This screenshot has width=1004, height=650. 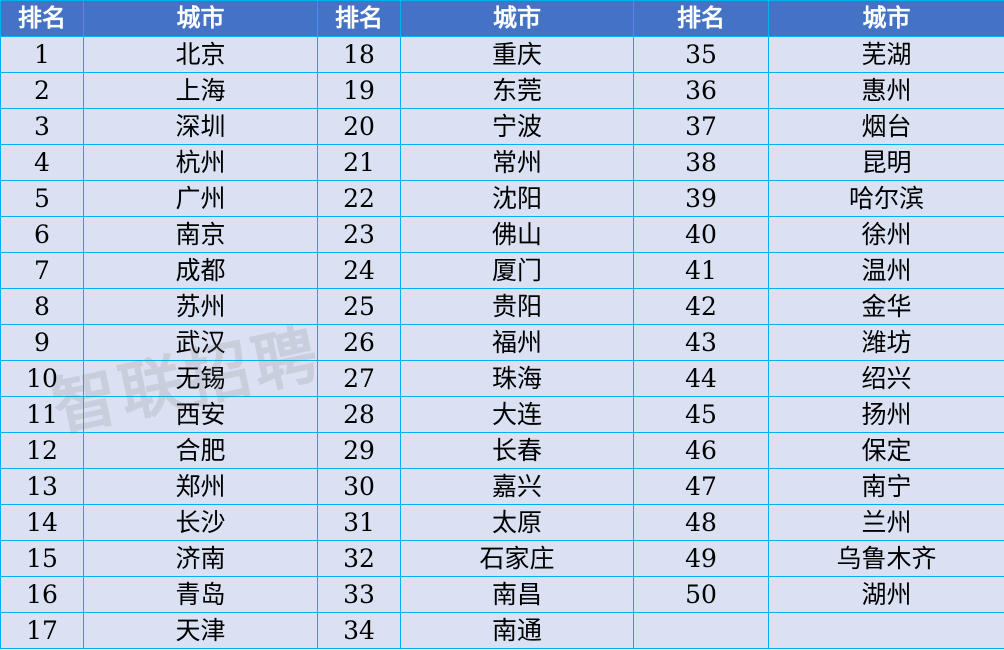 What do you see at coordinates (42, 378) in the screenshot?
I see `rank-cell: 10` at bounding box center [42, 378].